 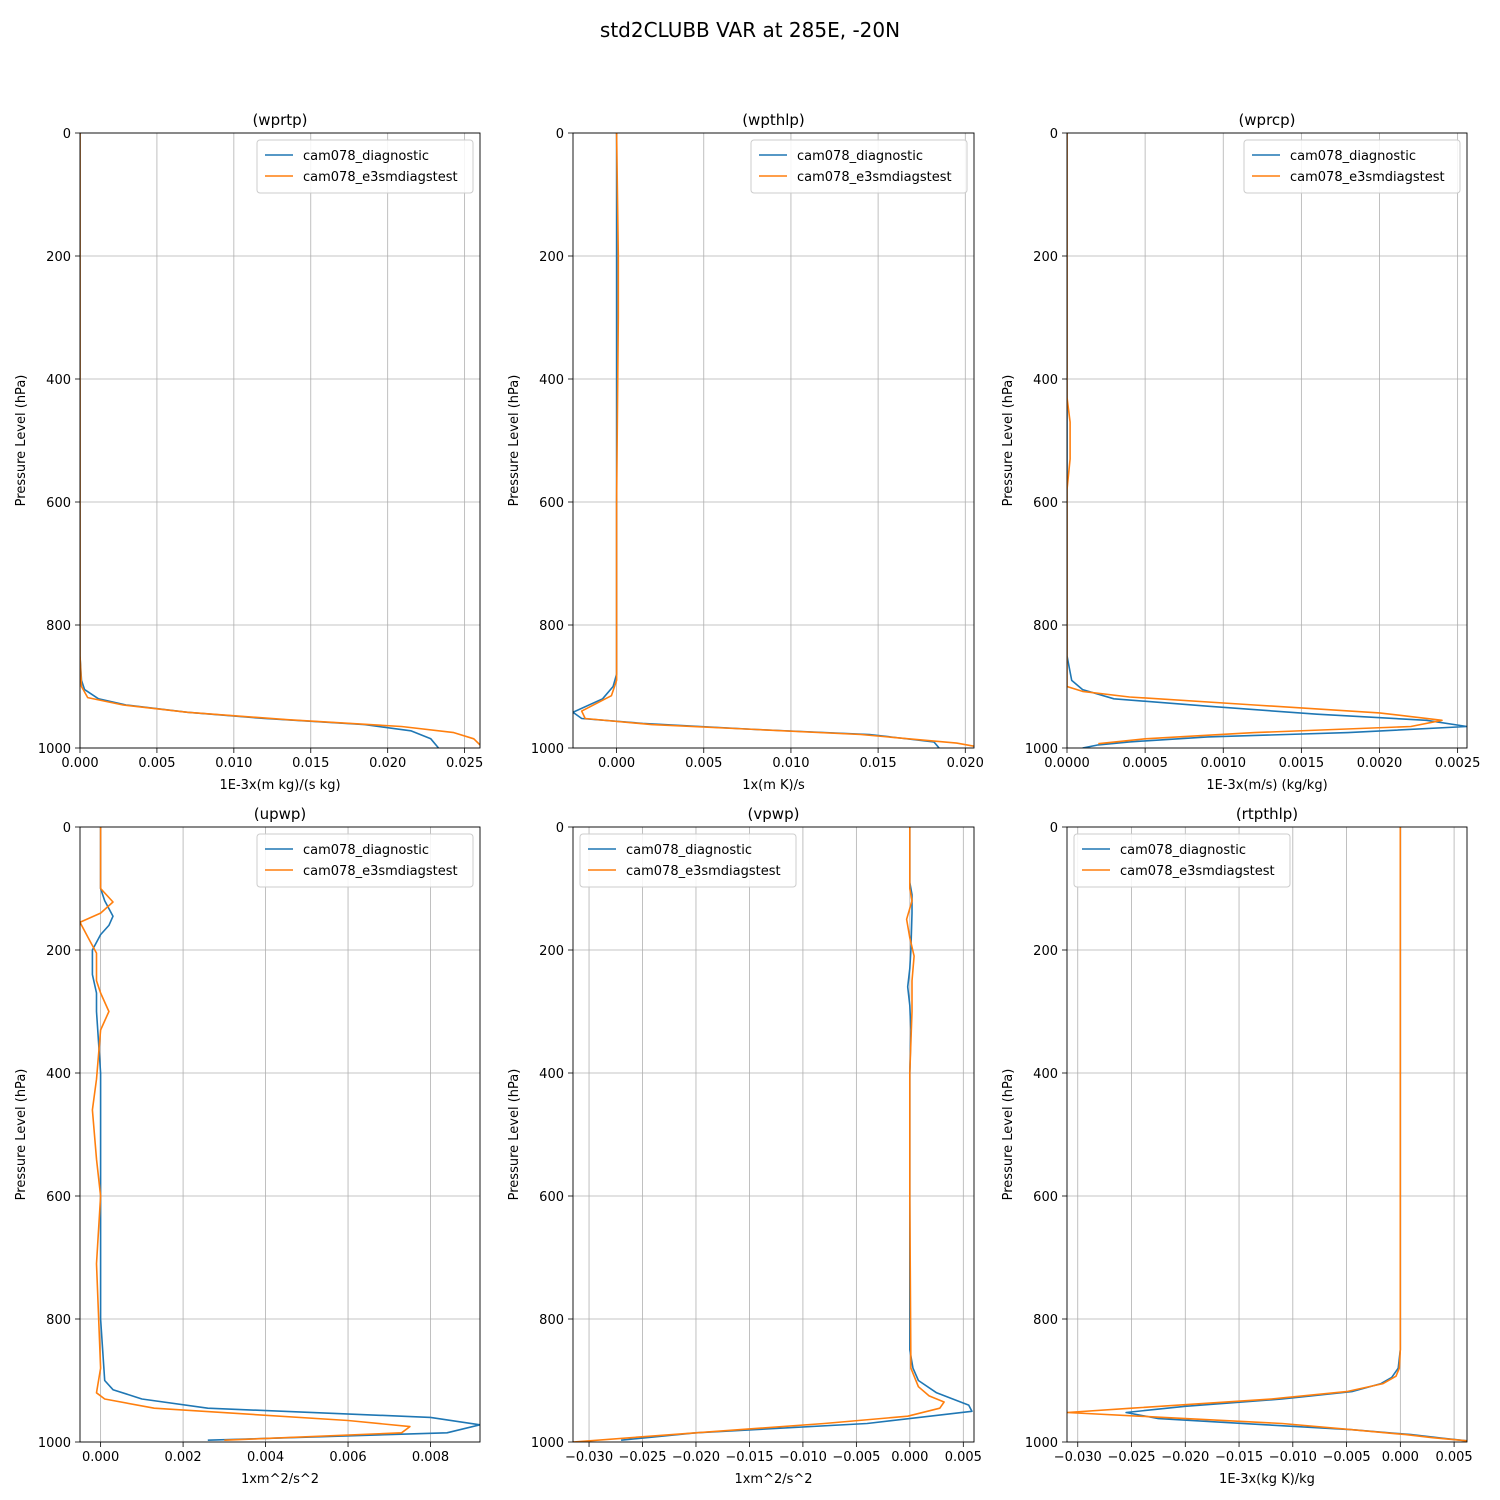 What do you see at coordinates (182, 1457) in the screenshot?
I see `x-tick-label: 0.002` at bounding box center [182, 1457].